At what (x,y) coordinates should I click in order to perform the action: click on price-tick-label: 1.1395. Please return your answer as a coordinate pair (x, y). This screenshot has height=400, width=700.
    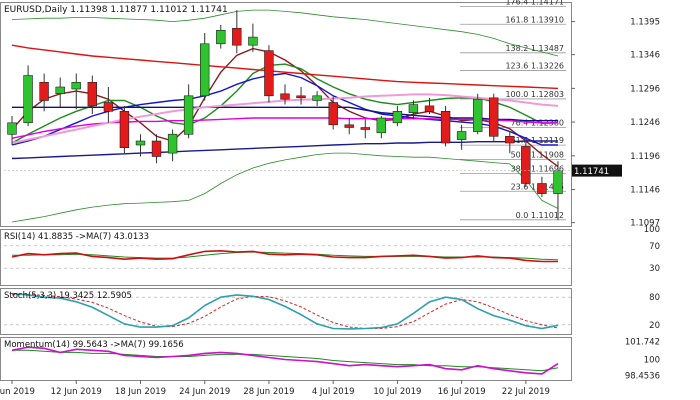
    Looking at the image, I should click on (645, 23).